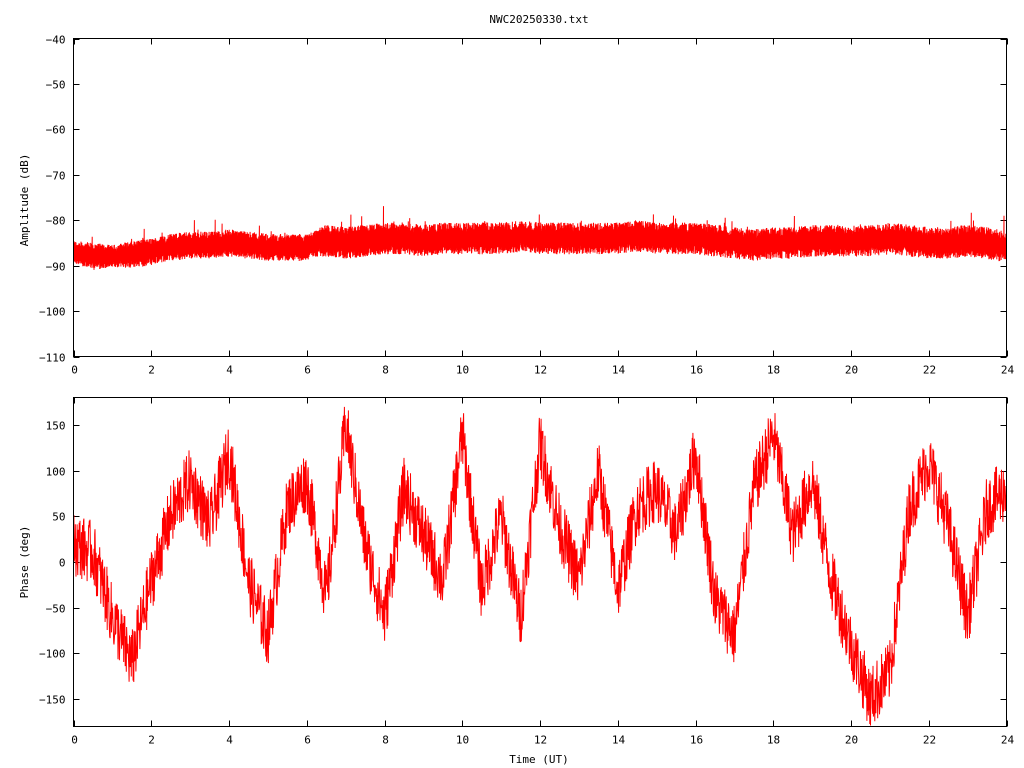 This screenshot has height=768, width=1024. Describe the element at coordinates (52, 358) in the screenshot. I see `y-tick-label: −110` at that location.